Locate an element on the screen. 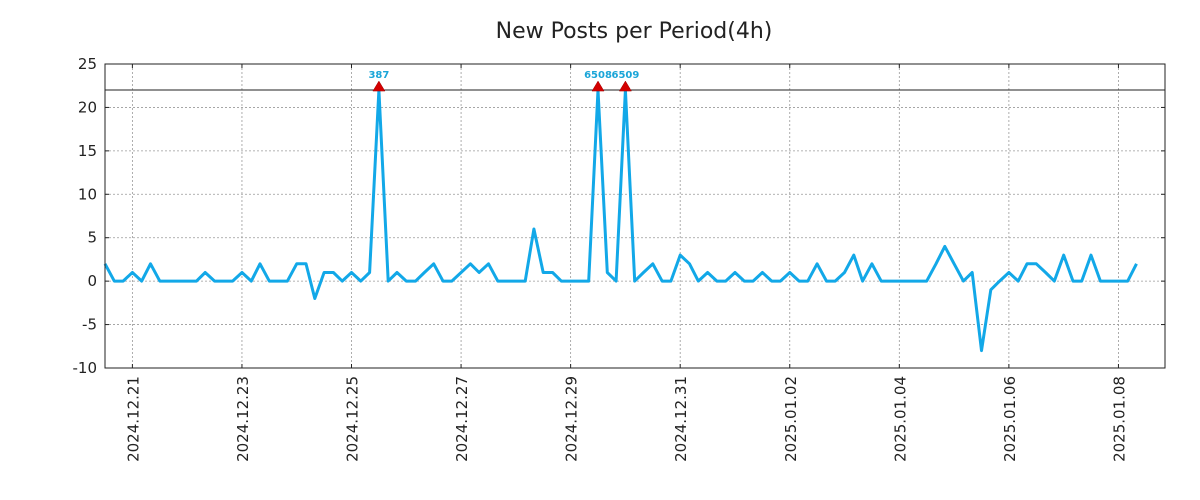 The image size is (1200, 500). overflow-value-label: 6508 is located at coordinates (598, 75).